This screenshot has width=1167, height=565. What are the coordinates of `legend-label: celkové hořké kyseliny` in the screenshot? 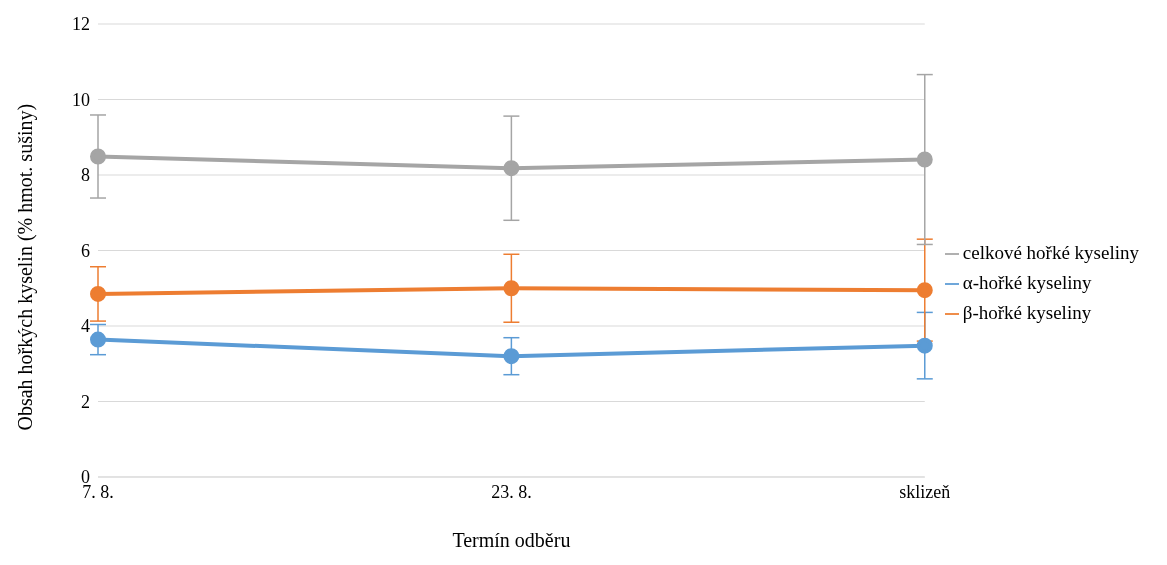 It's located at (1050, 252).